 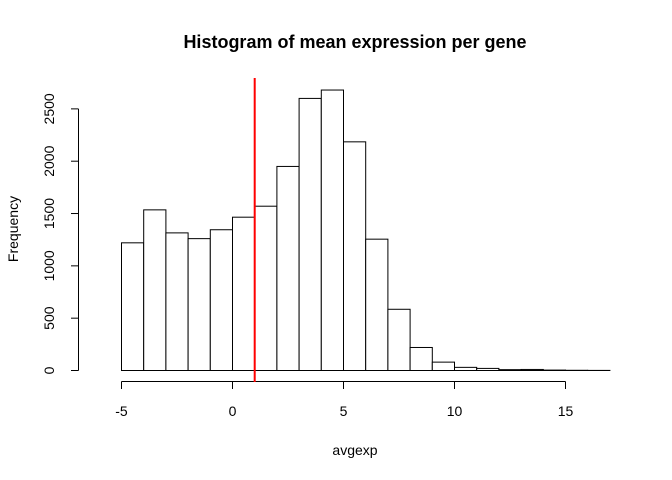 I want to click on y-tick-label: 1000, so click(x=49, y=265).